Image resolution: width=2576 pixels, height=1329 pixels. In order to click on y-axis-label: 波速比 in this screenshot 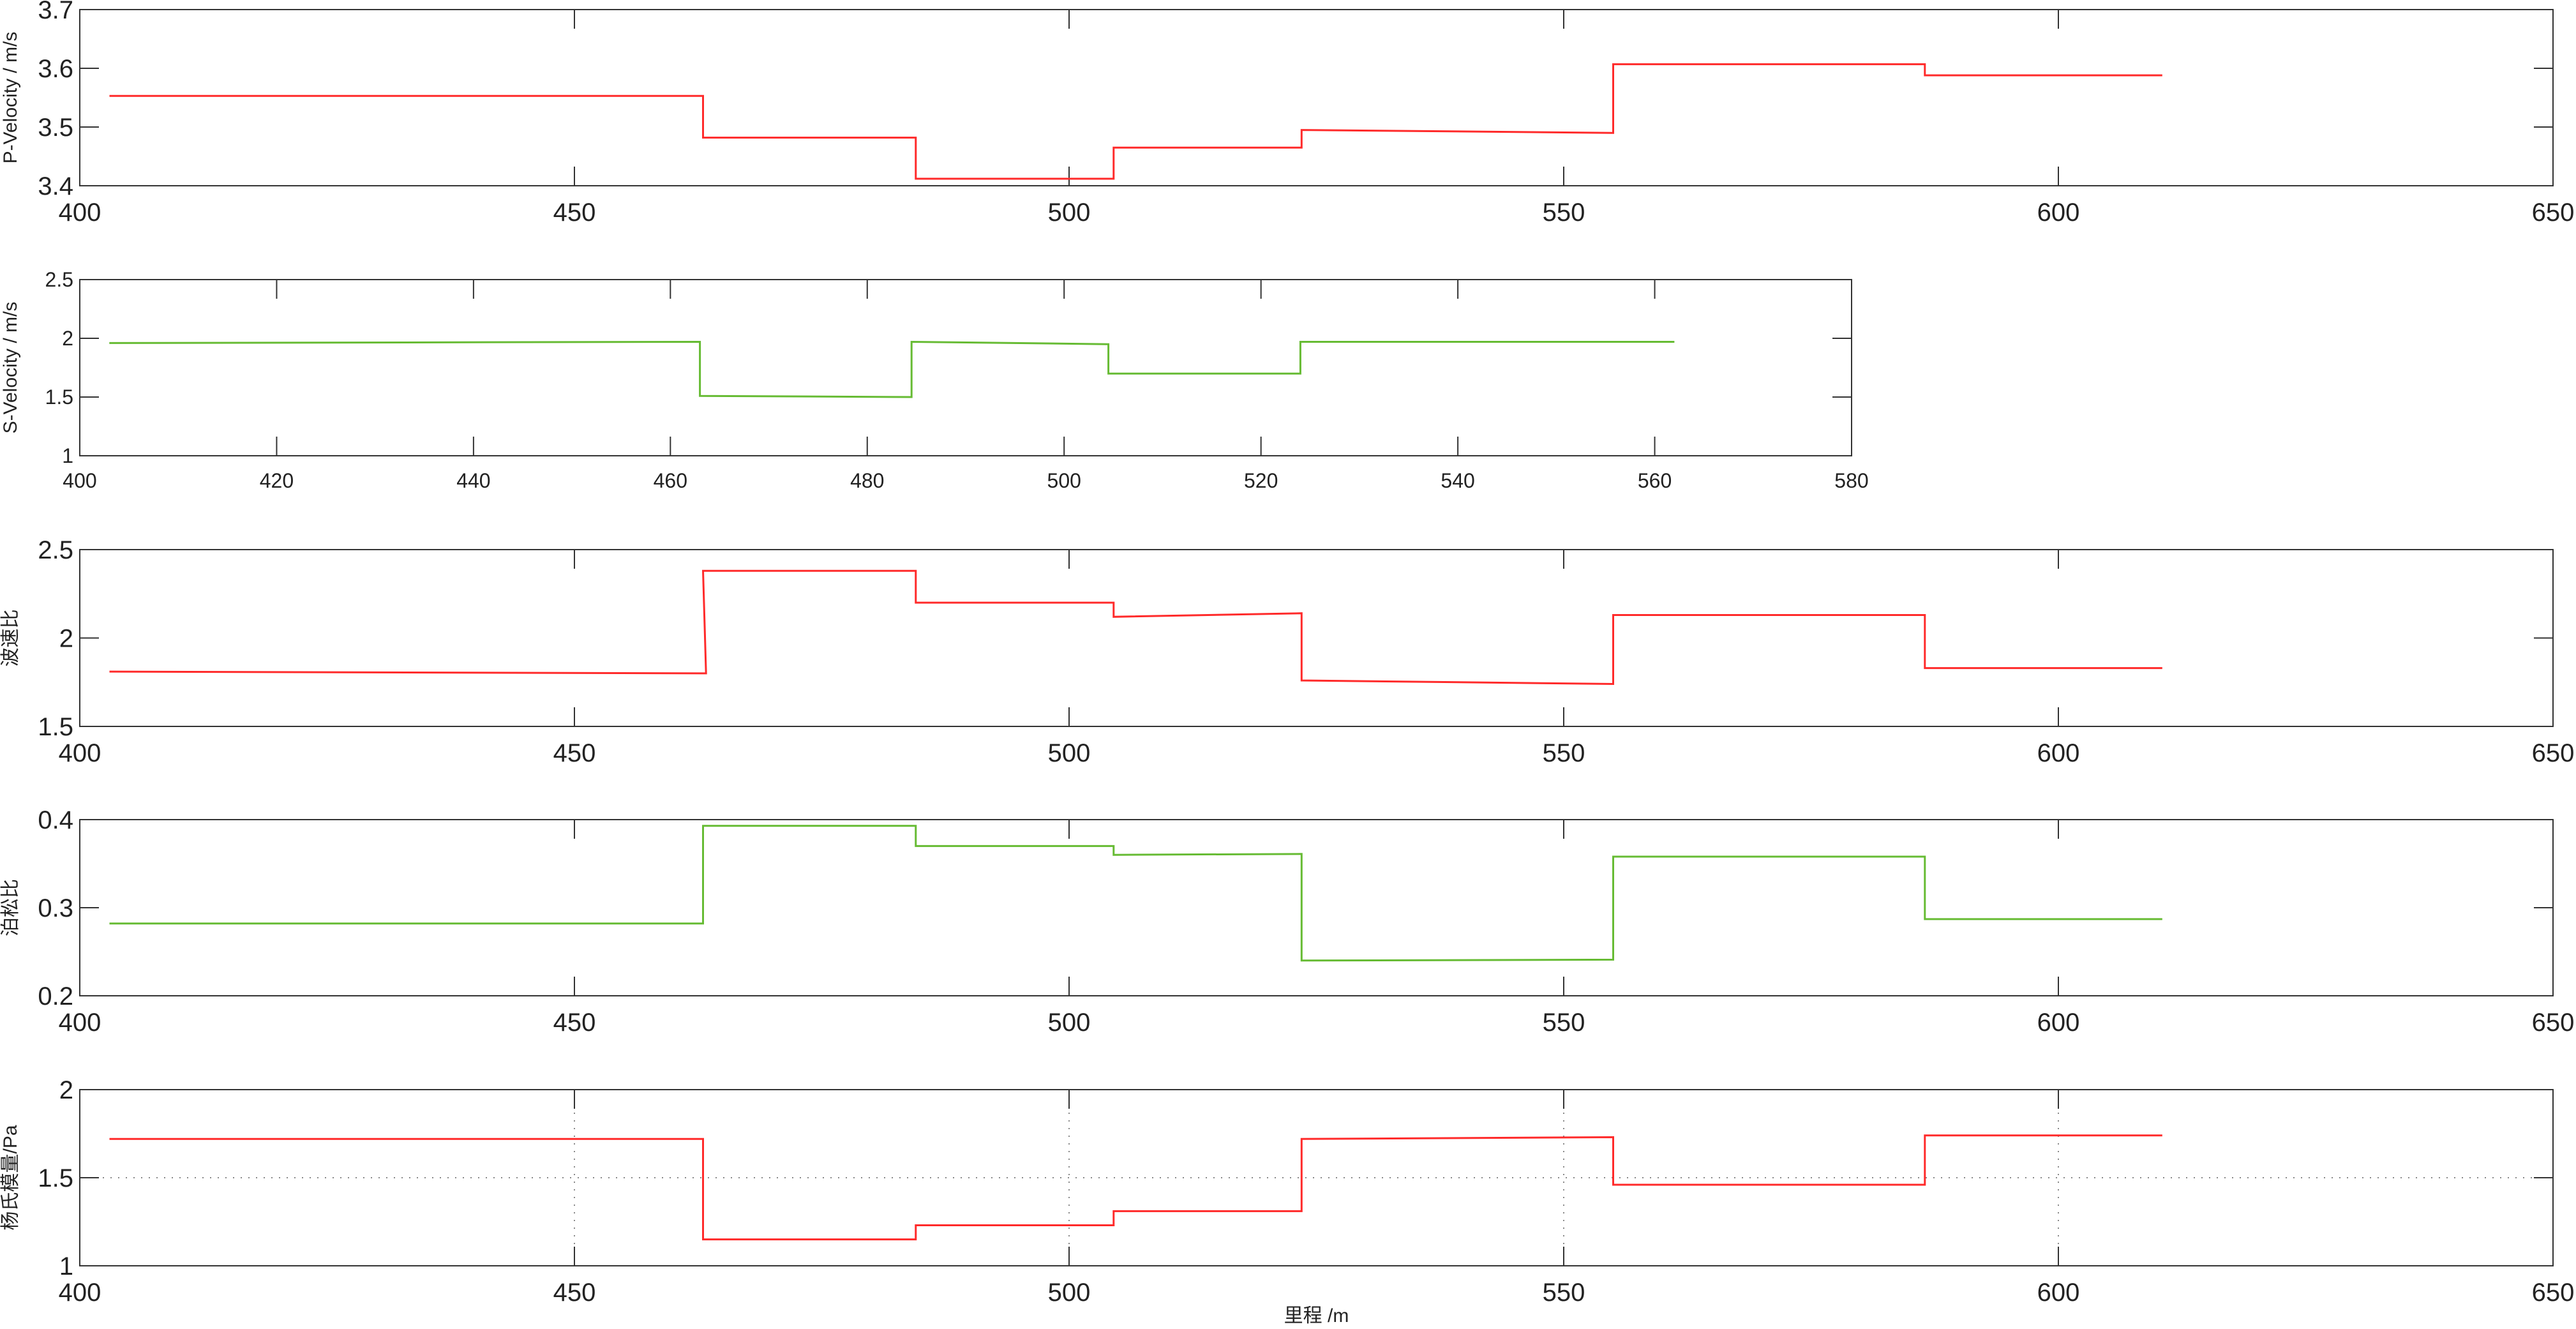, I will do `click(10, 638)`.